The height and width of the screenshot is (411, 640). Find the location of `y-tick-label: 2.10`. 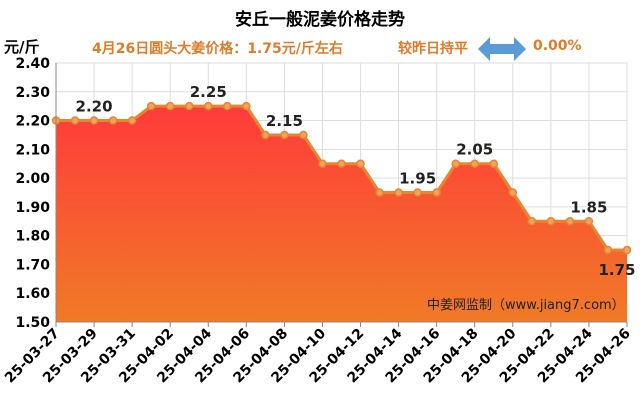

y-tick-label: 2.10 is located at coordinates (32, 150).